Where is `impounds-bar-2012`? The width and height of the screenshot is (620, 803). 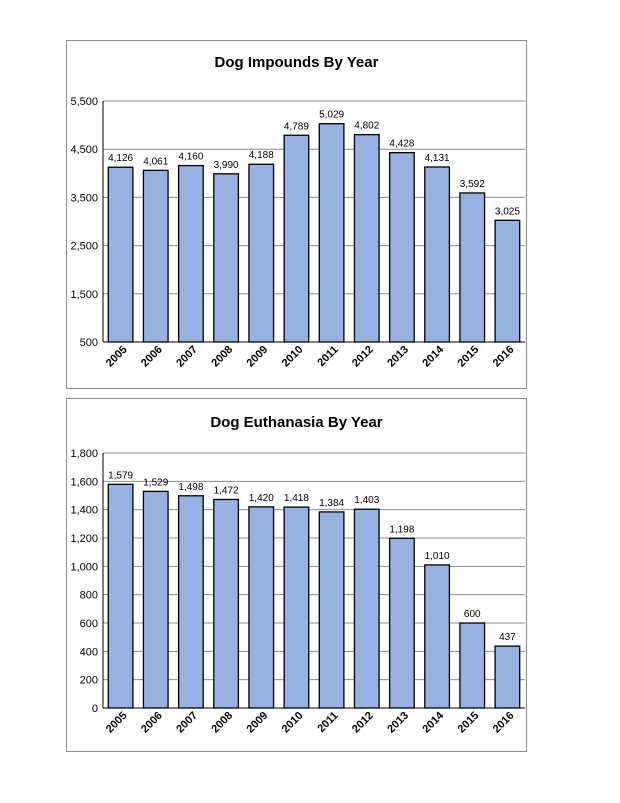
impounds-bar-2012 is located at coordinates (366, 238).